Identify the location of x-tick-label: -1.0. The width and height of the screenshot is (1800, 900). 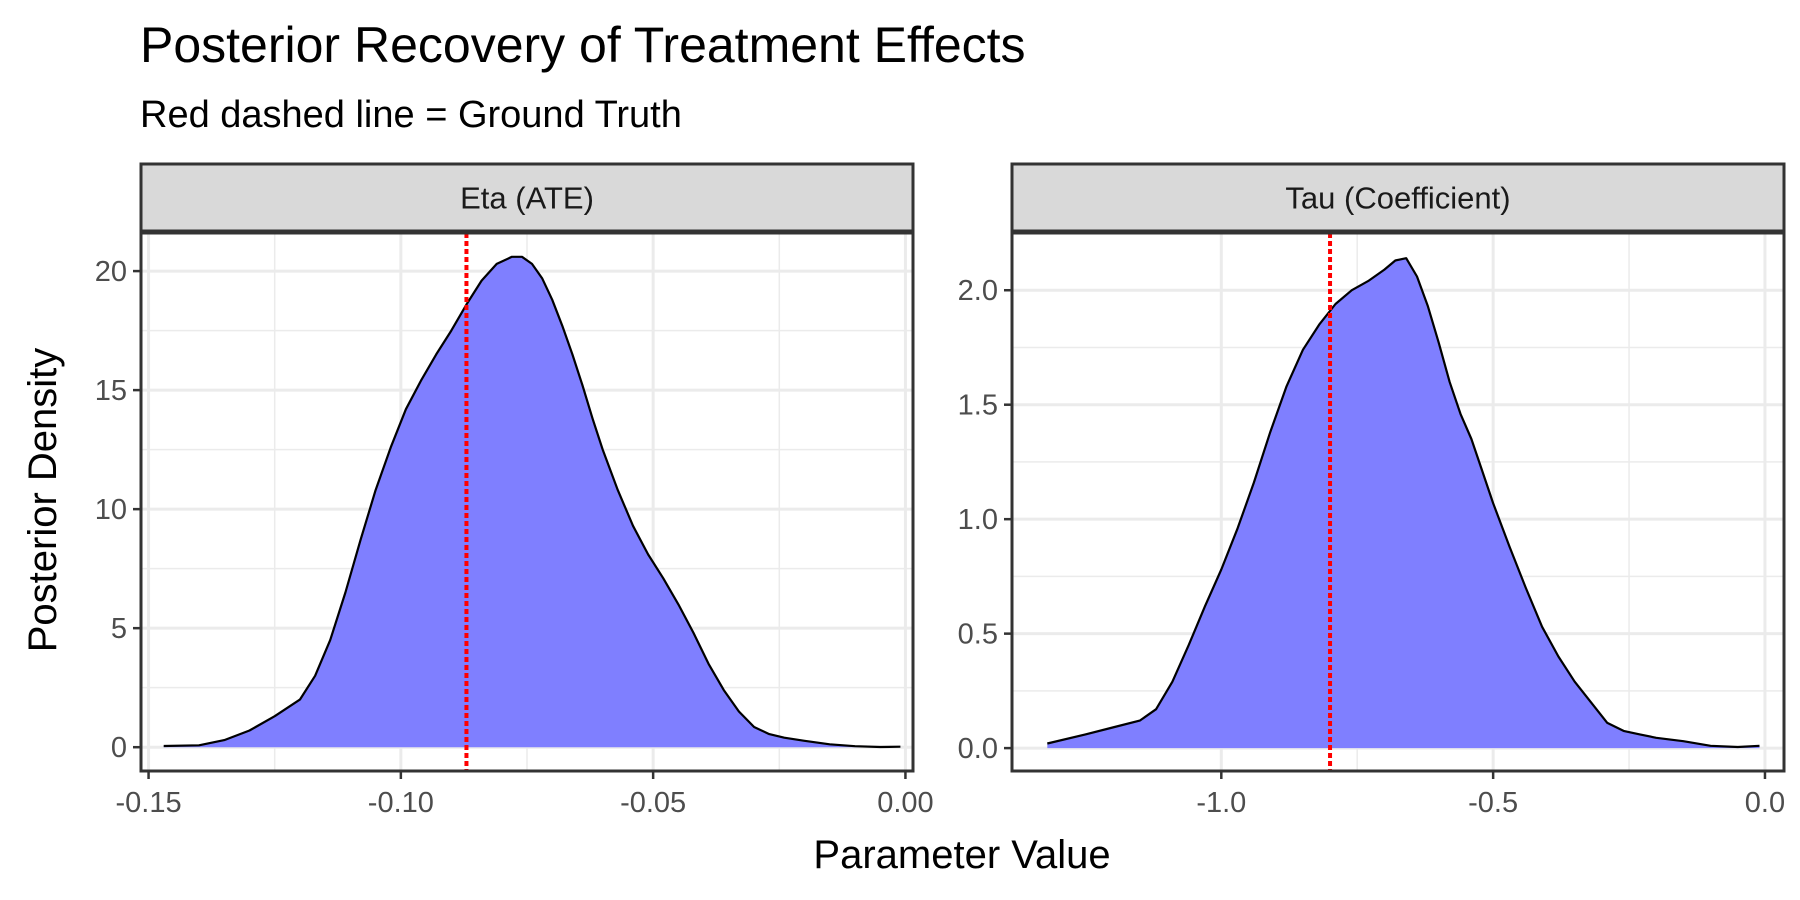
(1221, 803).